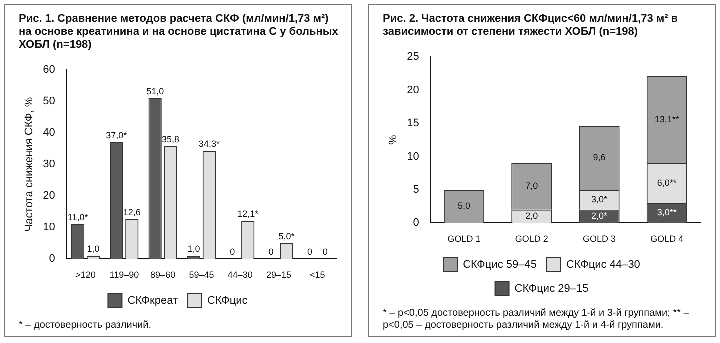 The width and height of the screenshot is (720, 343). I want to click on y-tick-label: 40, so click(49, 133).